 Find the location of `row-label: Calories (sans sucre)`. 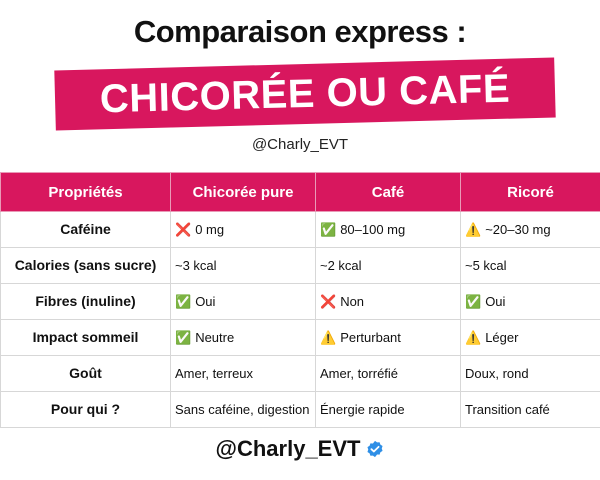

row-label: Calories (sans sucre) is located at coordinates (85, 265).